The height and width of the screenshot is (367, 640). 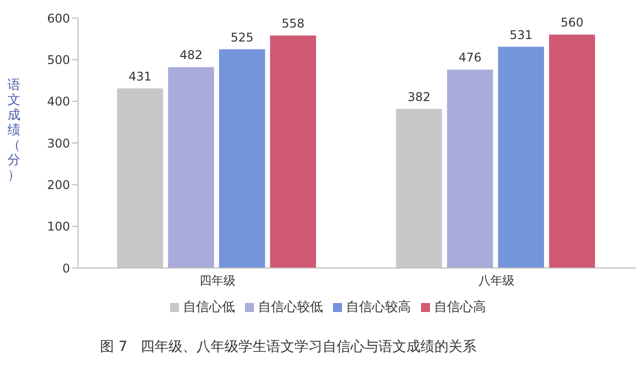 What do you see at coordinates (209, 307) in the screenshot?
I see `legend-label: 自信心低` at bounding box center [209, 307].